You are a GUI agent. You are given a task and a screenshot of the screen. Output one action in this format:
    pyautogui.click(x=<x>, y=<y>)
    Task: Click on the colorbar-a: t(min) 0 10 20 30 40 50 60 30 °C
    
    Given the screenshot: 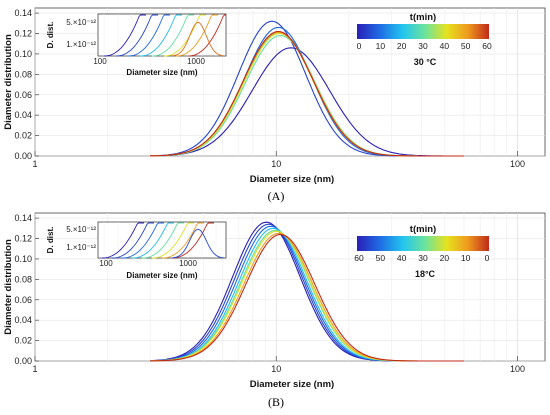 What is the action you would take?
    pyautogui.click(x=424, y=39)
    